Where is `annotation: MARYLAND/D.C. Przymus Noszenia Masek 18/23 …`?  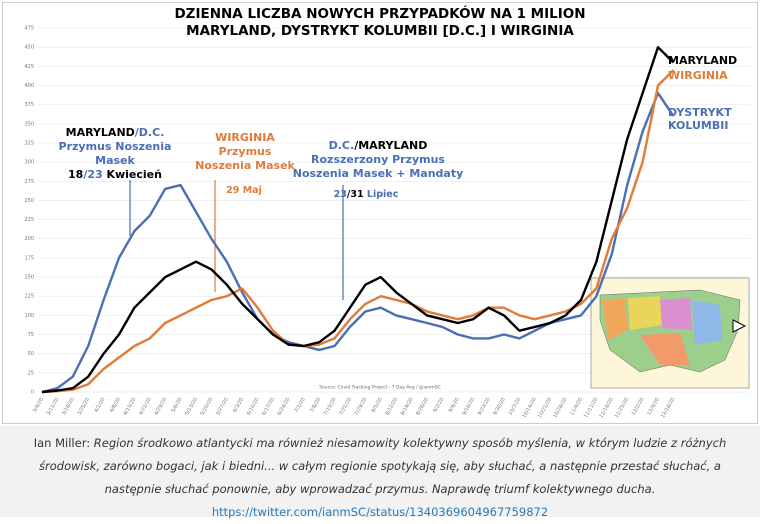 annotation: MARYLAND/D.C. Przymus Noszenia Masek 18/23 … is located at coordinates (115, 154).